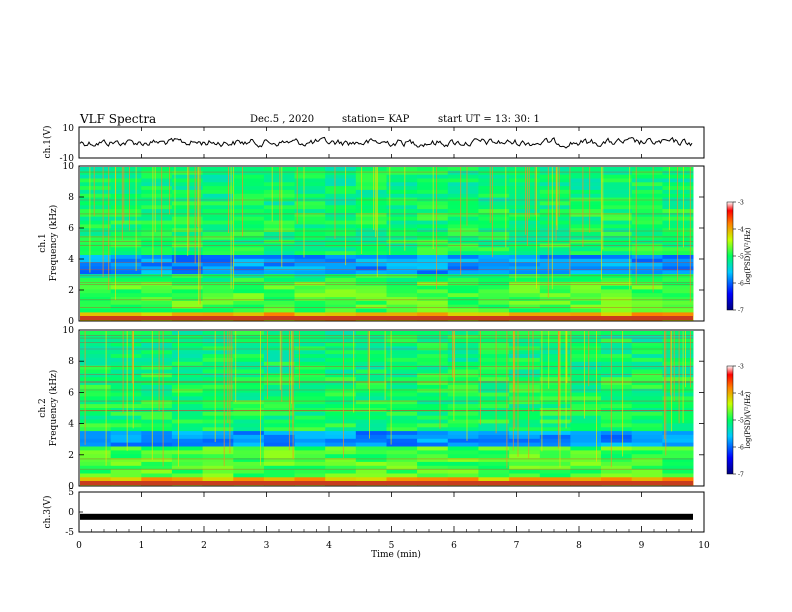 The height and width of the screenshot is (612, 792). I want to click on ch1-spectrogram-channel-label: ch.1, so click(43, 242).